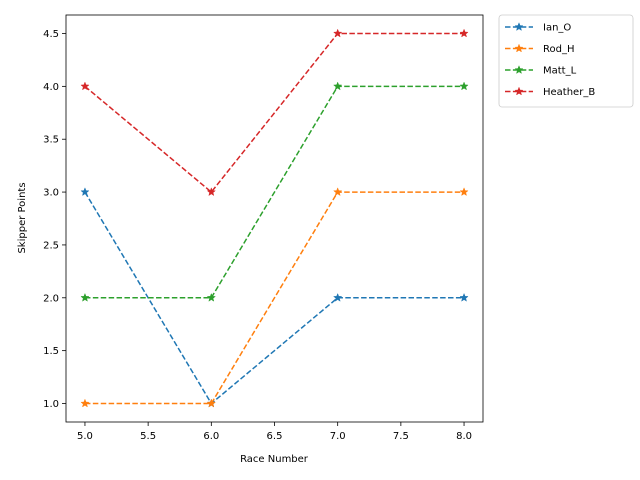 Image resolution: width=640 pixels, height=480 pixels. Describe the element at coordinates (550, 60) in the screenshot. I see `legend-items: Ian_O Rod_H Matt_L Heather_B` at that location.